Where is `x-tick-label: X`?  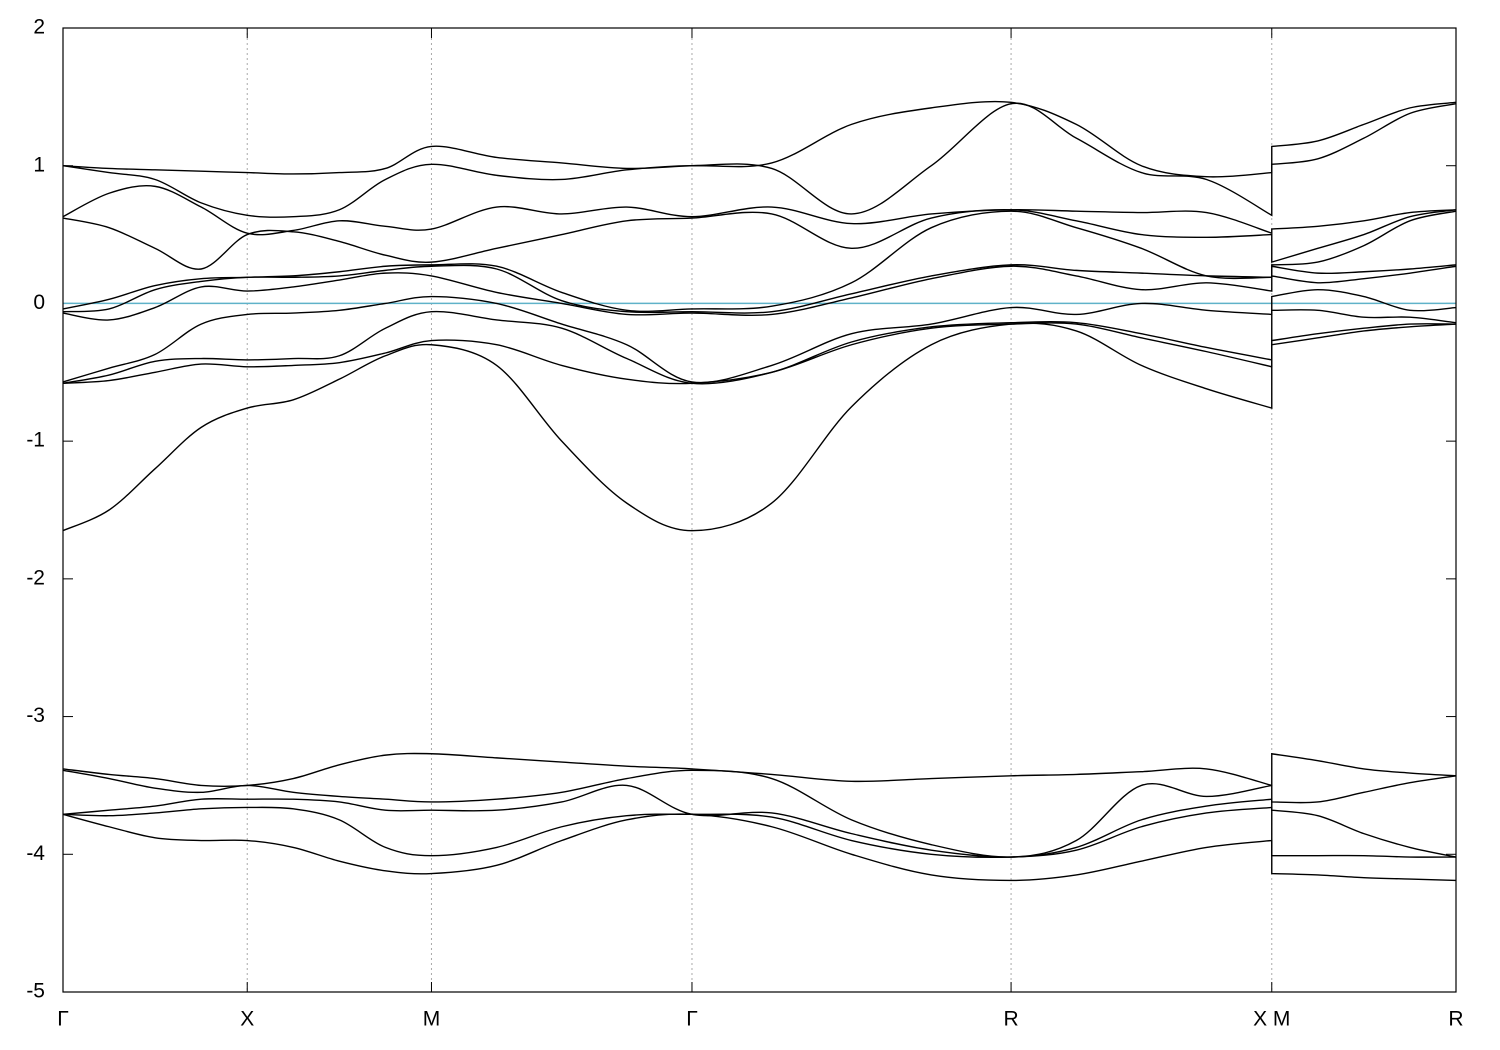
x-tick-label: X is located at coordinates (247, 1019).